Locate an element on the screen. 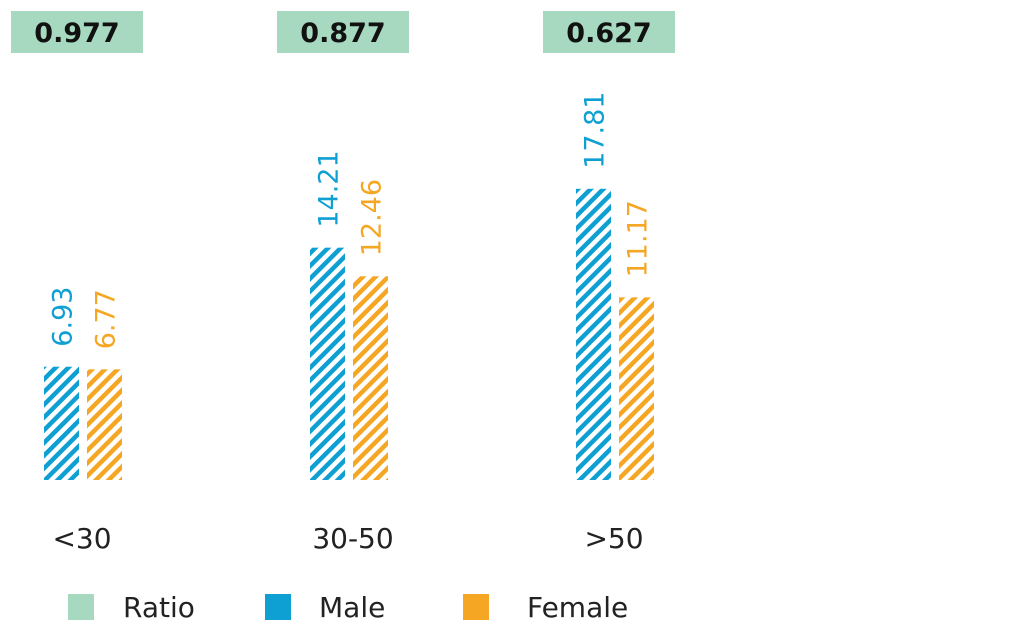  category-labels: <30 30-50 >50 is located at coordinates (347, 538).